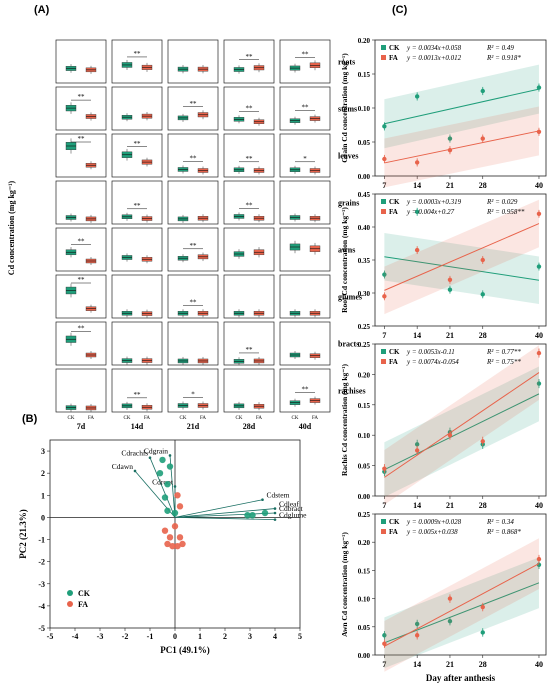 This screenshot has height=687, width=550. I want to click on x-tick-label: FA, so click(203, 418).